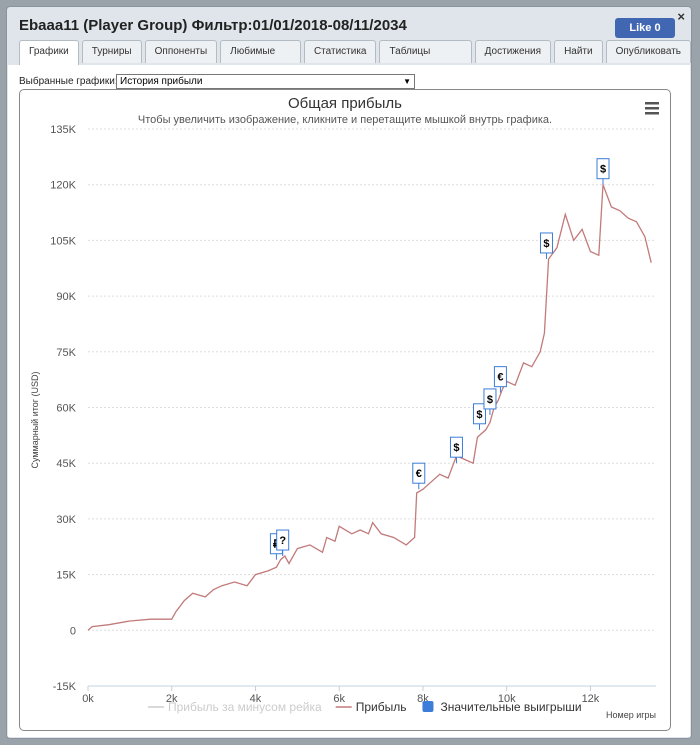 This screenshot has width=700, height=745. What do you see at coordinates (681, 16) in the screenshot?
I see `close-button: ×` at bounding box center [681, 16].